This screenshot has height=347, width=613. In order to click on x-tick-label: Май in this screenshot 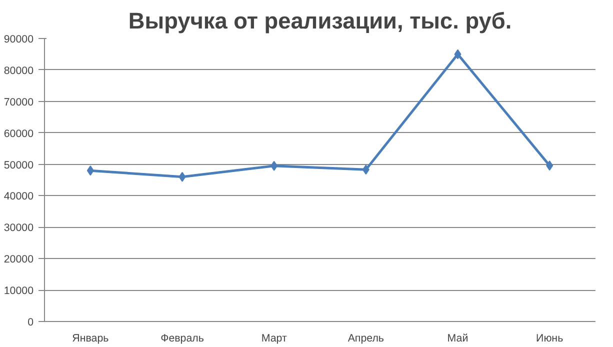, I will do `click(457, 338)`.